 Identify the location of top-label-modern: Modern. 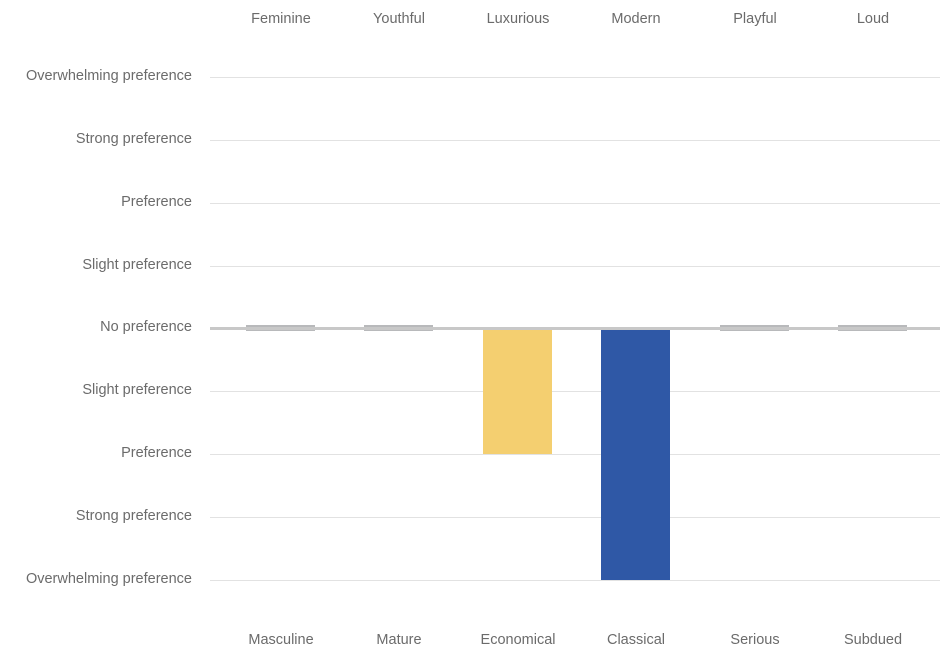
(636, 19).